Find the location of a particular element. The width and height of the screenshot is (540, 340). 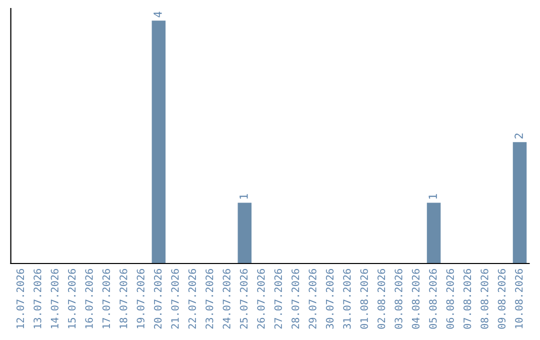

x-tick-label: 15.07.2026 is located at coordinates (72, 298).